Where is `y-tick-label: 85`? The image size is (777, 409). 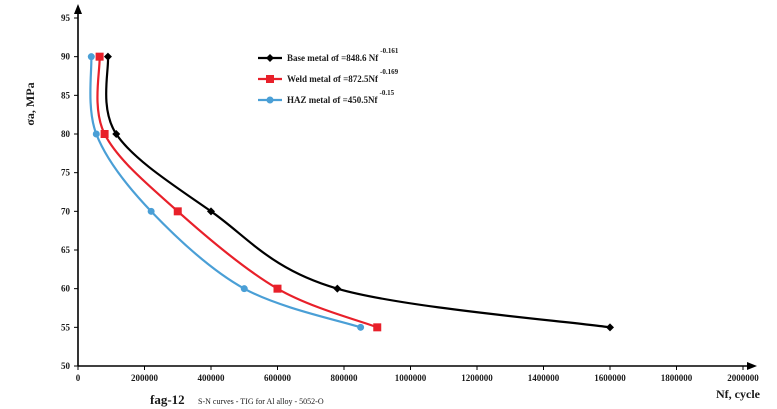
y-tick-label: 85 is located at coordinates (66, 95).